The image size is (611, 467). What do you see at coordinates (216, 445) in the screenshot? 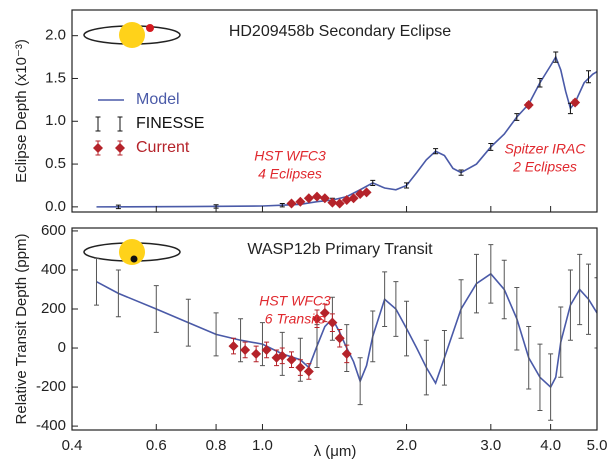
I see `x-tick-label: 0.8` at bounding box center [216, 445].